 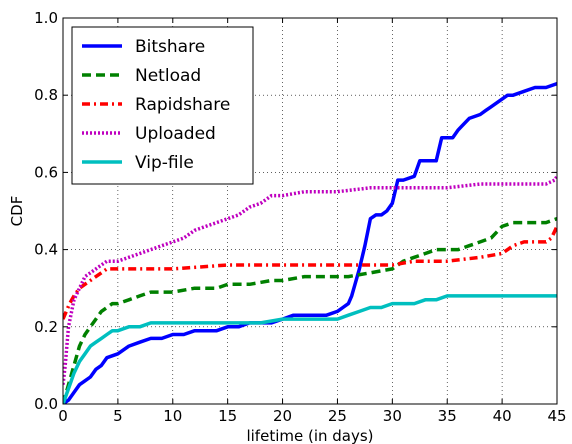 What do you see at coordinates (447, 416) in the screenshot?
I see `x-tick-label: 35` at bounding box center [447, 416].